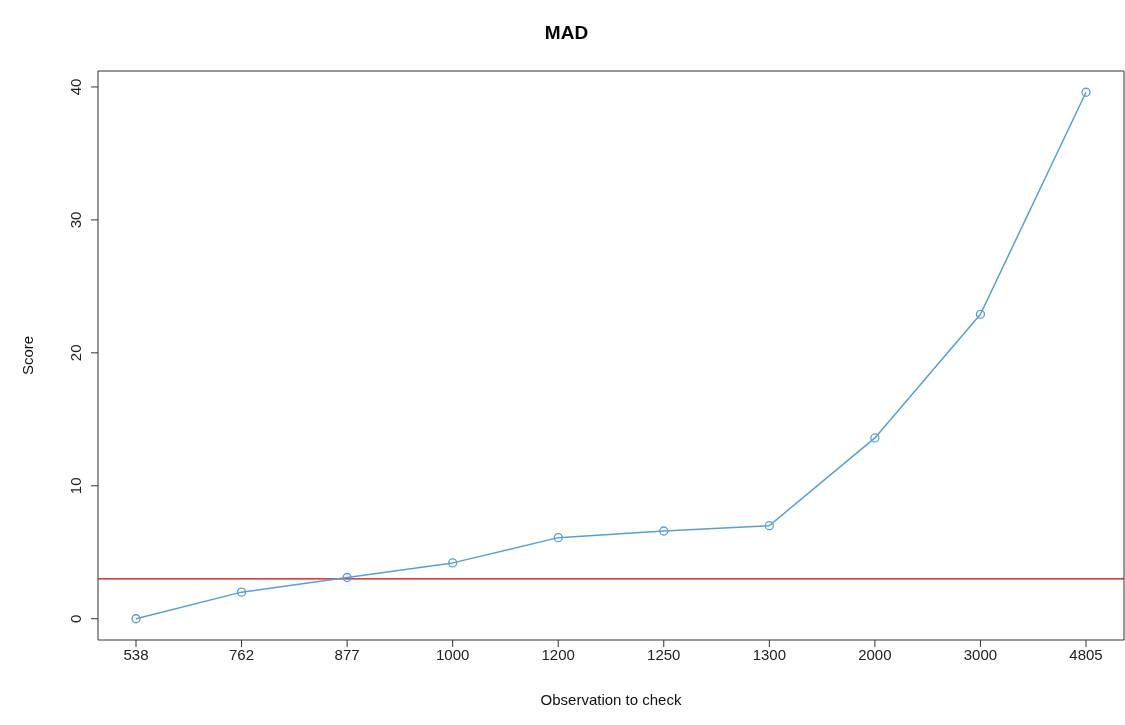  Describe the element at coordinates (1086, 654) in the screenshot. I see `x-tick-label: 4805` at that location.